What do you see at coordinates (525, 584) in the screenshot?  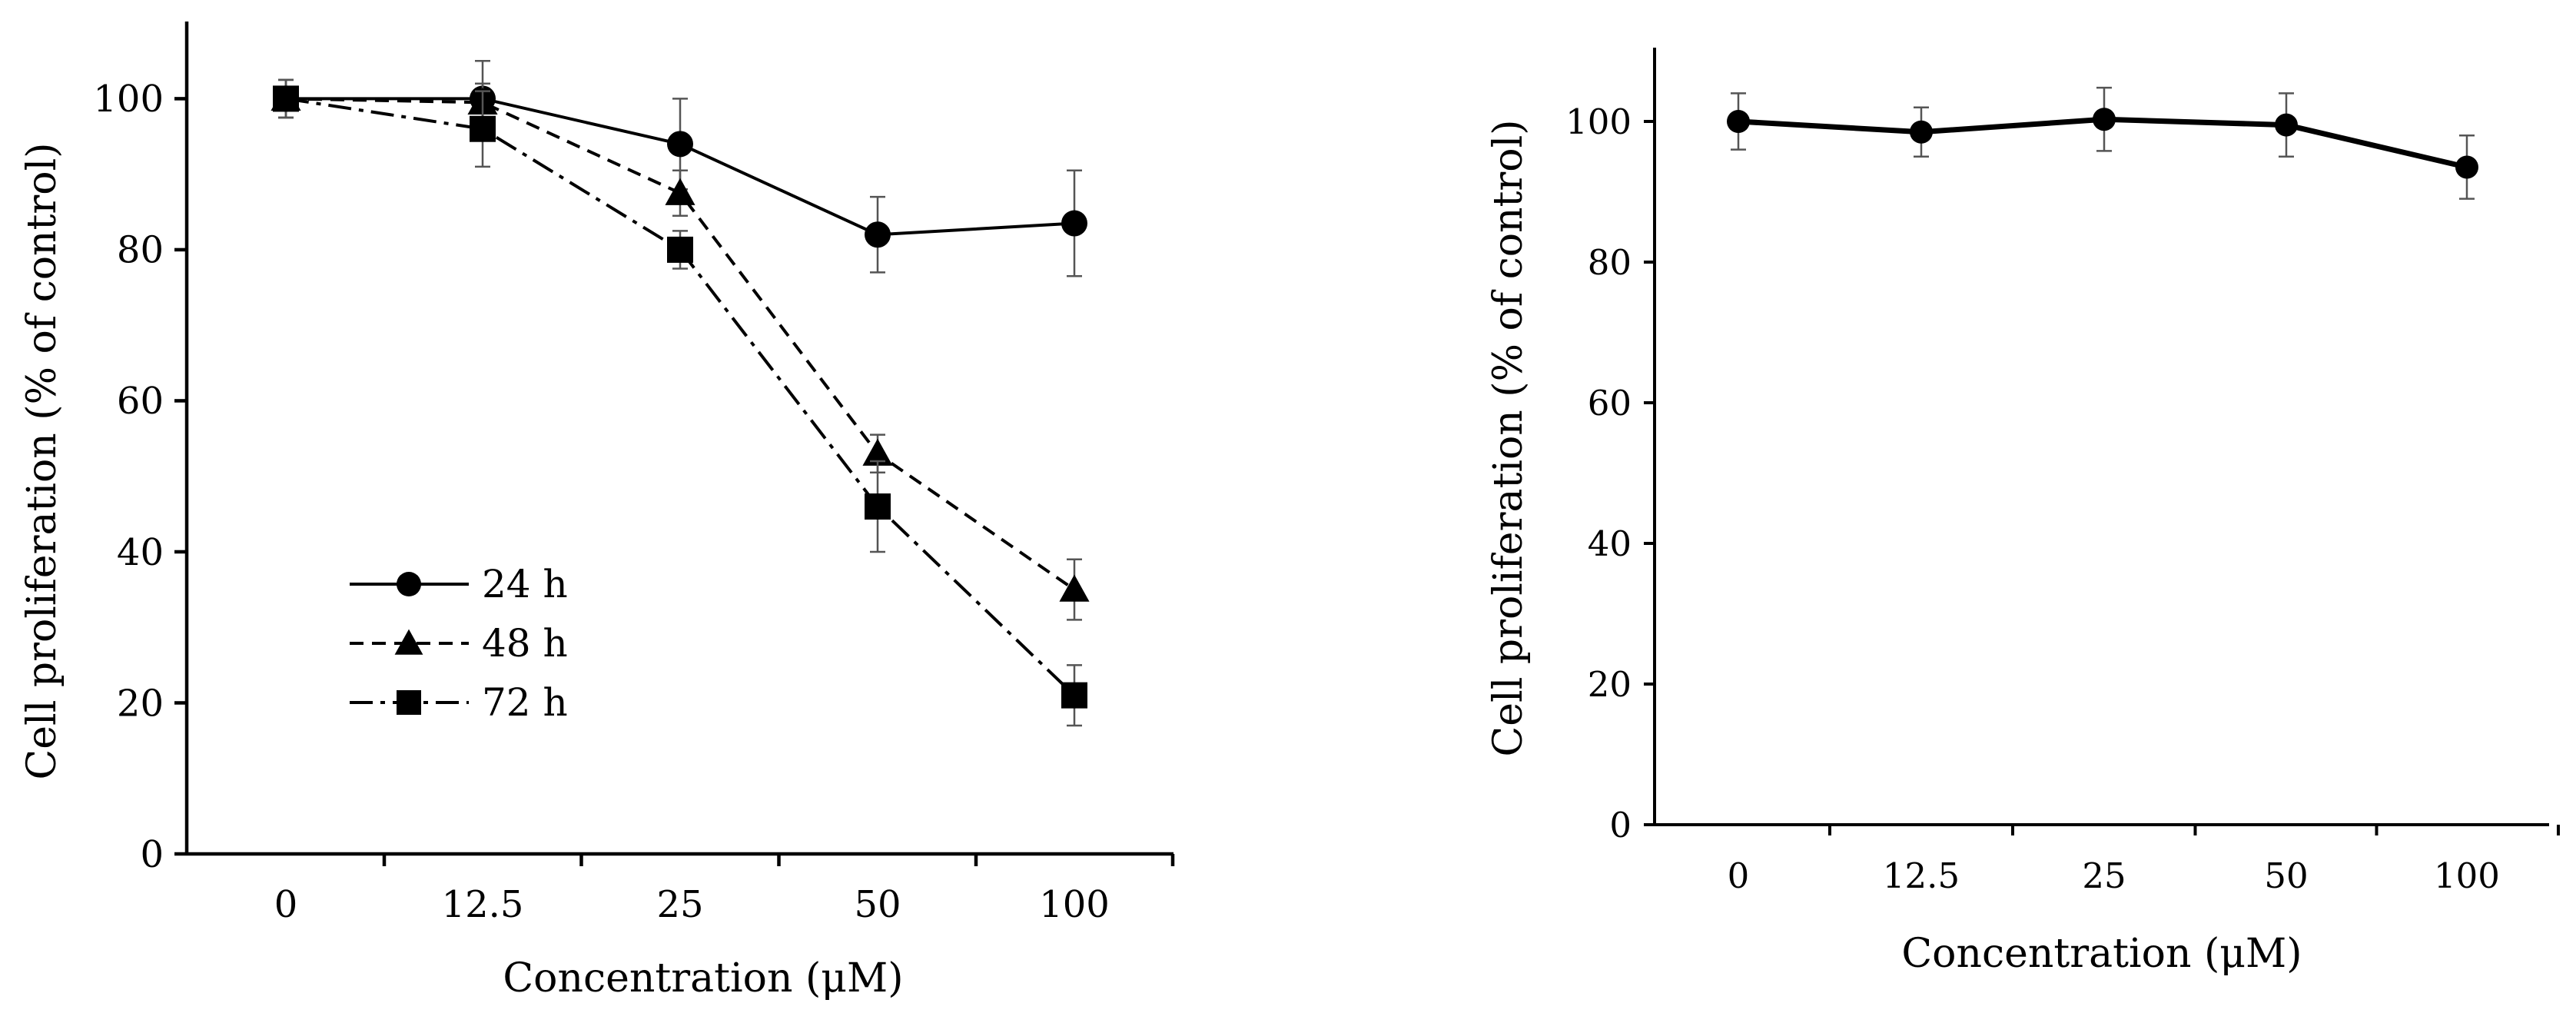 I see `legend-label: 24 h` at bounding box center [525, 584].